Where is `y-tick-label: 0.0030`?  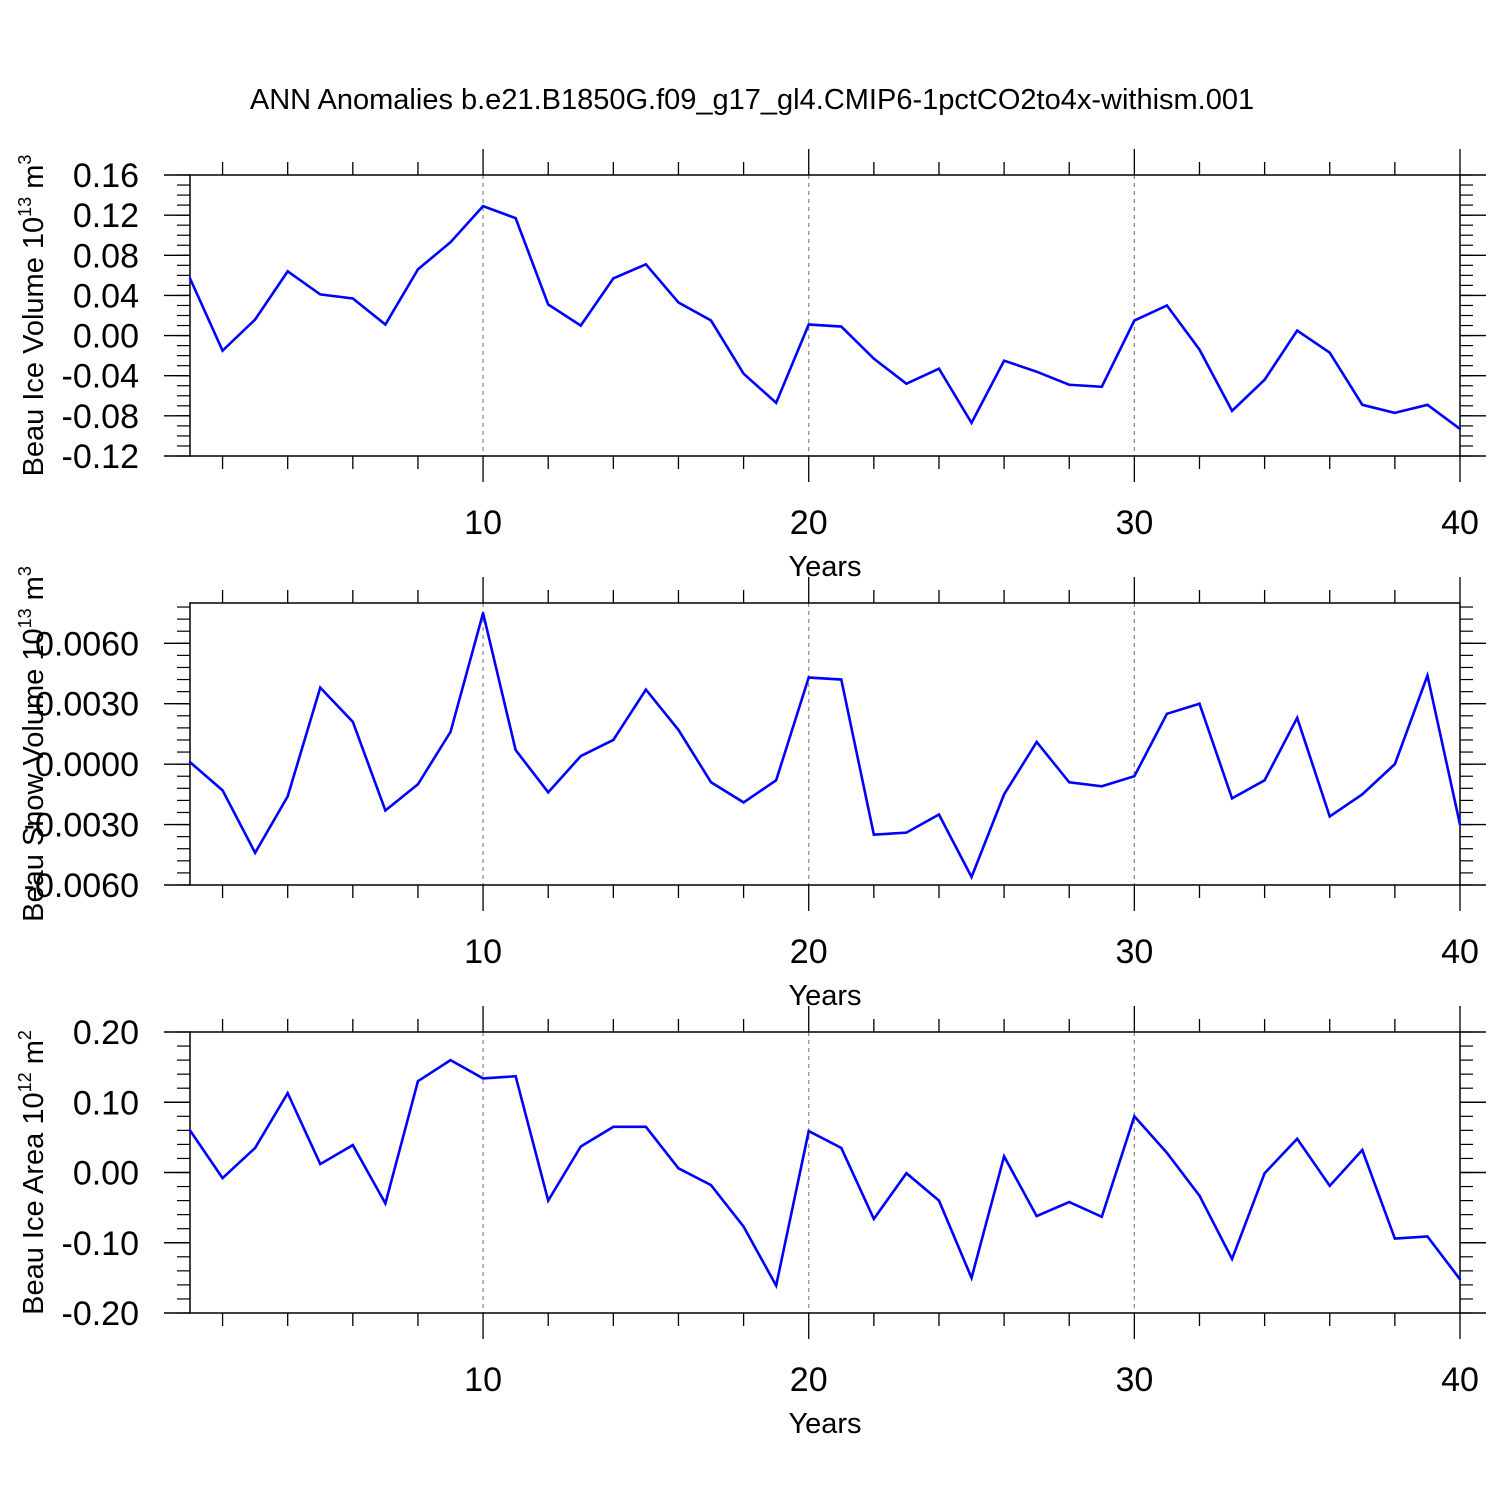 y-tick-label: 0.0030 is located at coordinates (87, 705).